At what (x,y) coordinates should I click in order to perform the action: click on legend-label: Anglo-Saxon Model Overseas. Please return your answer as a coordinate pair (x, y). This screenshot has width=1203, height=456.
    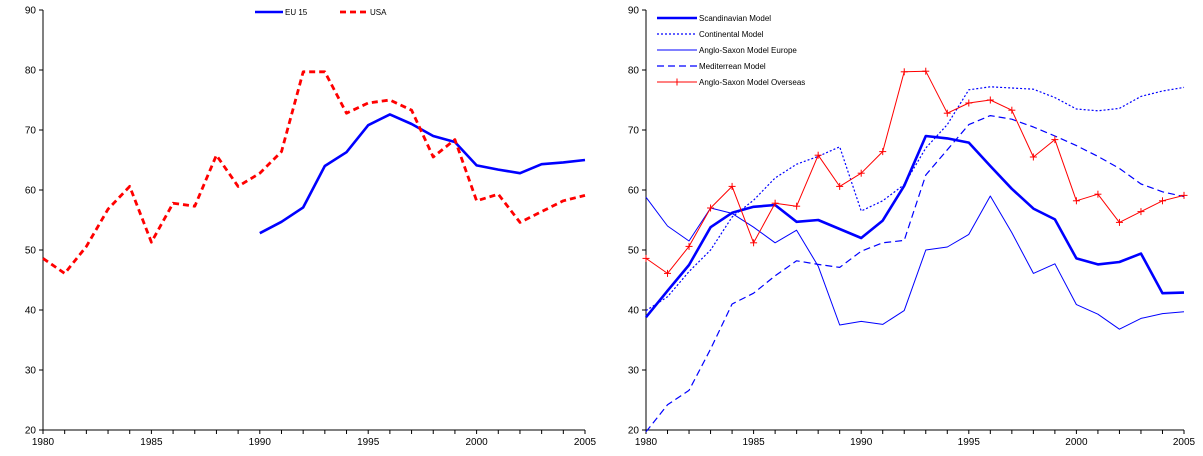
    Looking at the image, I should click on (752, 82).